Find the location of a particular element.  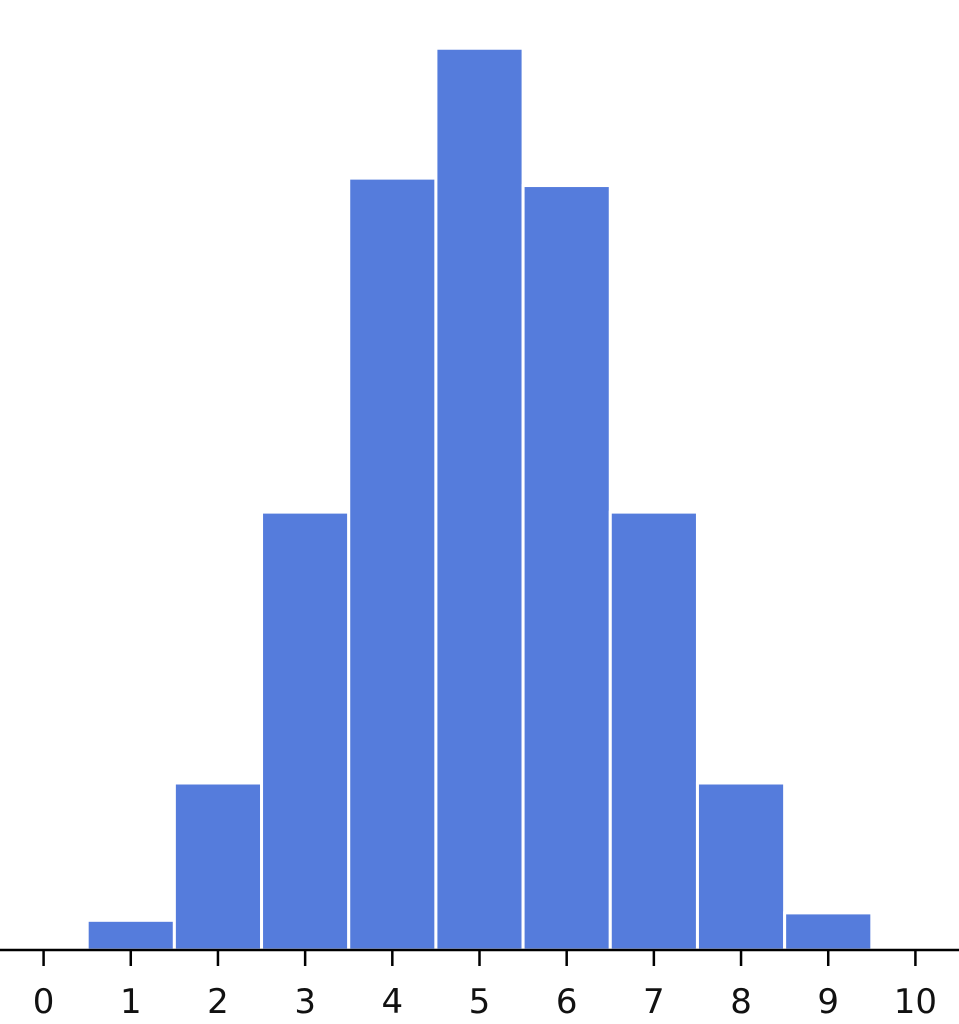

x-tick-label: 6 is located at coordinates (567, 1002).